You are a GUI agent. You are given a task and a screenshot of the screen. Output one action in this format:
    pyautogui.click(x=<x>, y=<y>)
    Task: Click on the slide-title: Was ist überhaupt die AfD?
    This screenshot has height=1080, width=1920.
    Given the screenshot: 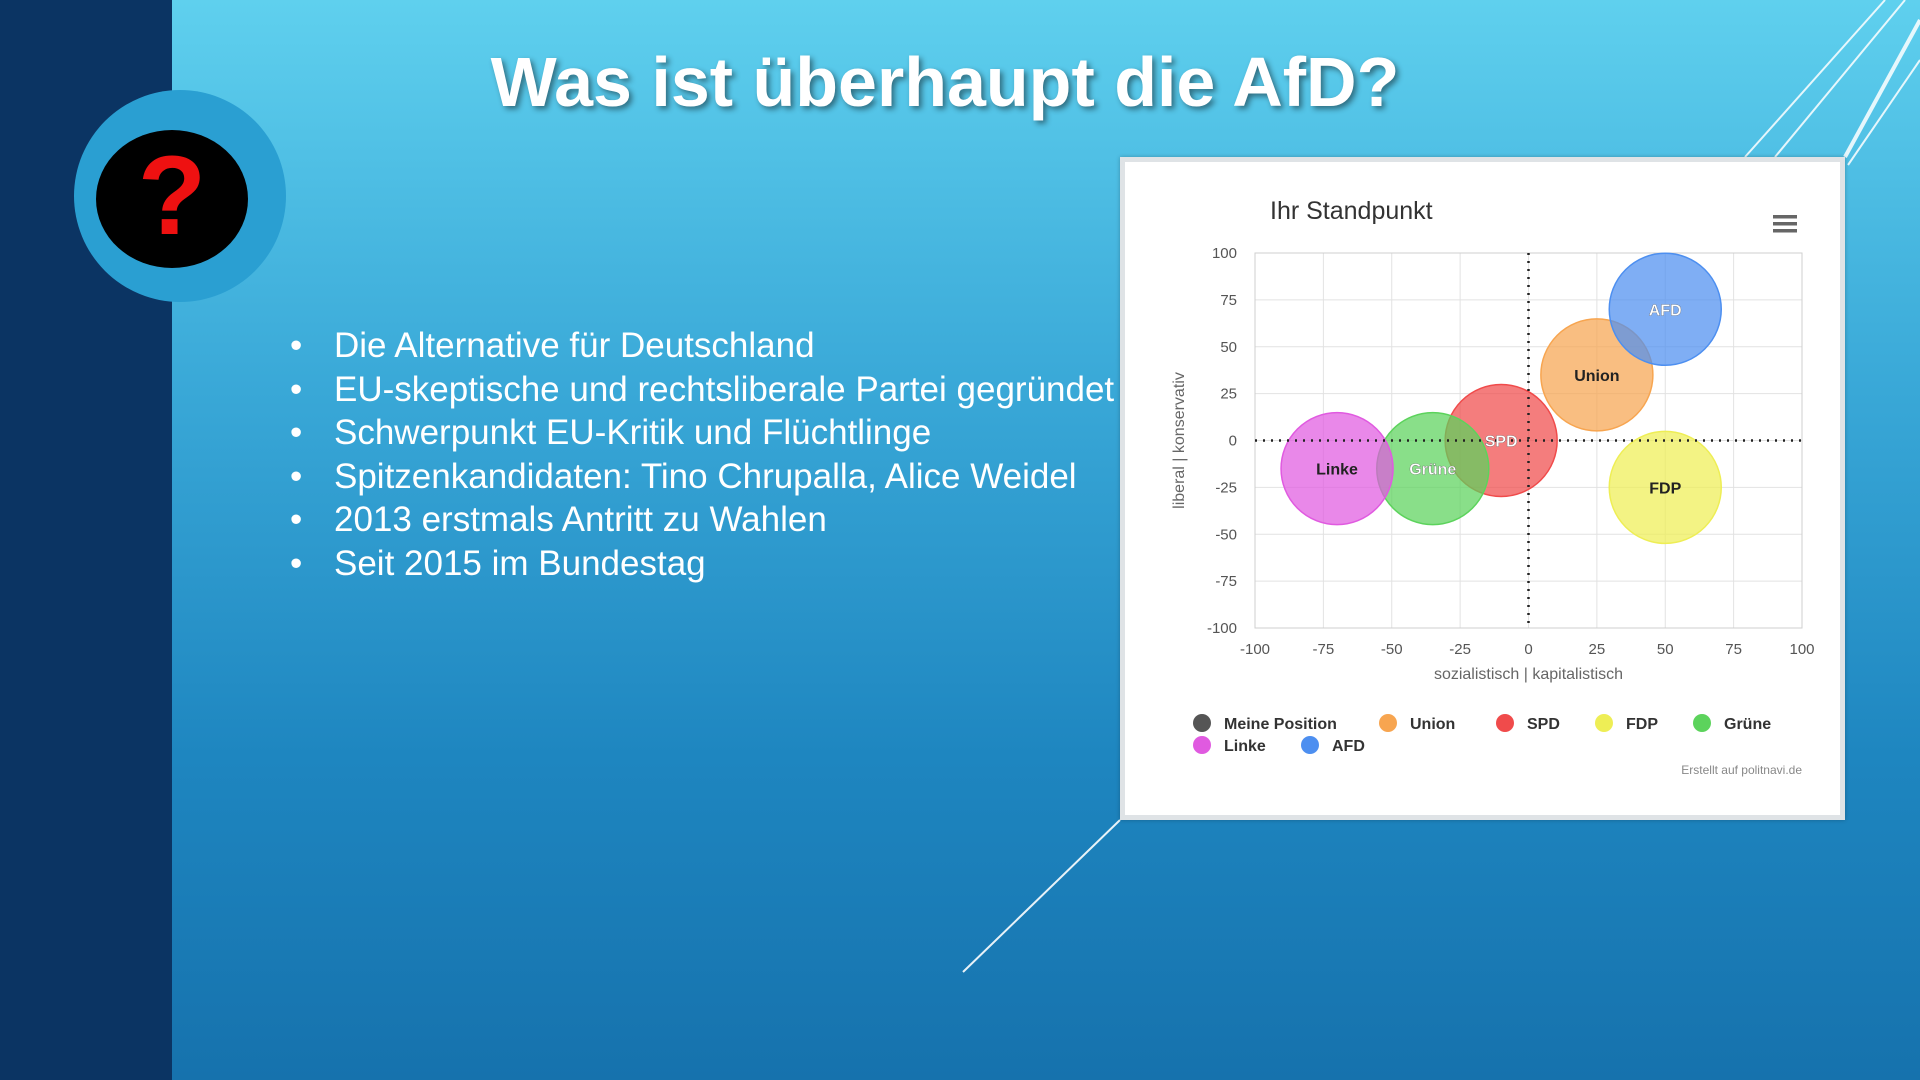 What is the action you would take?
    pyautogui.click(x=945, y=82)
    